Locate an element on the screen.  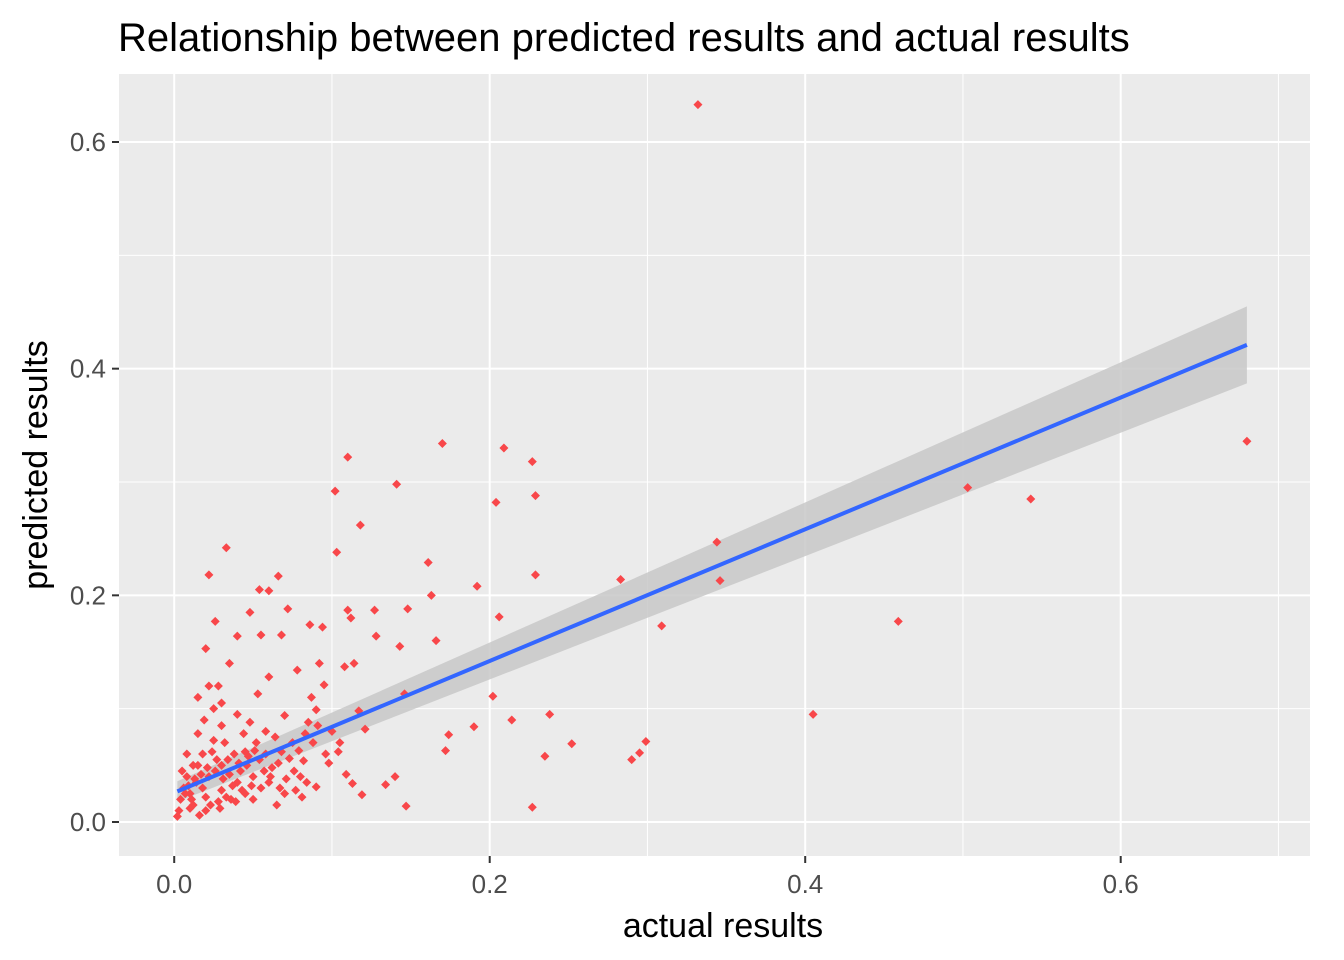
y-tick-label: 0.0 is located at coordinates (88, 822).